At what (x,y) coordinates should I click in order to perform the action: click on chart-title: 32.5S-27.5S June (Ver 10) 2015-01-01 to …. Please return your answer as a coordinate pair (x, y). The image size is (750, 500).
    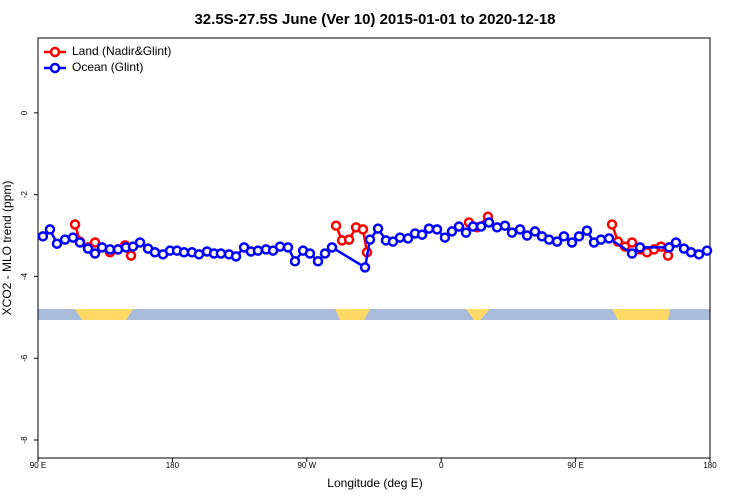
    Looking at the image, I should click on (374, 19).